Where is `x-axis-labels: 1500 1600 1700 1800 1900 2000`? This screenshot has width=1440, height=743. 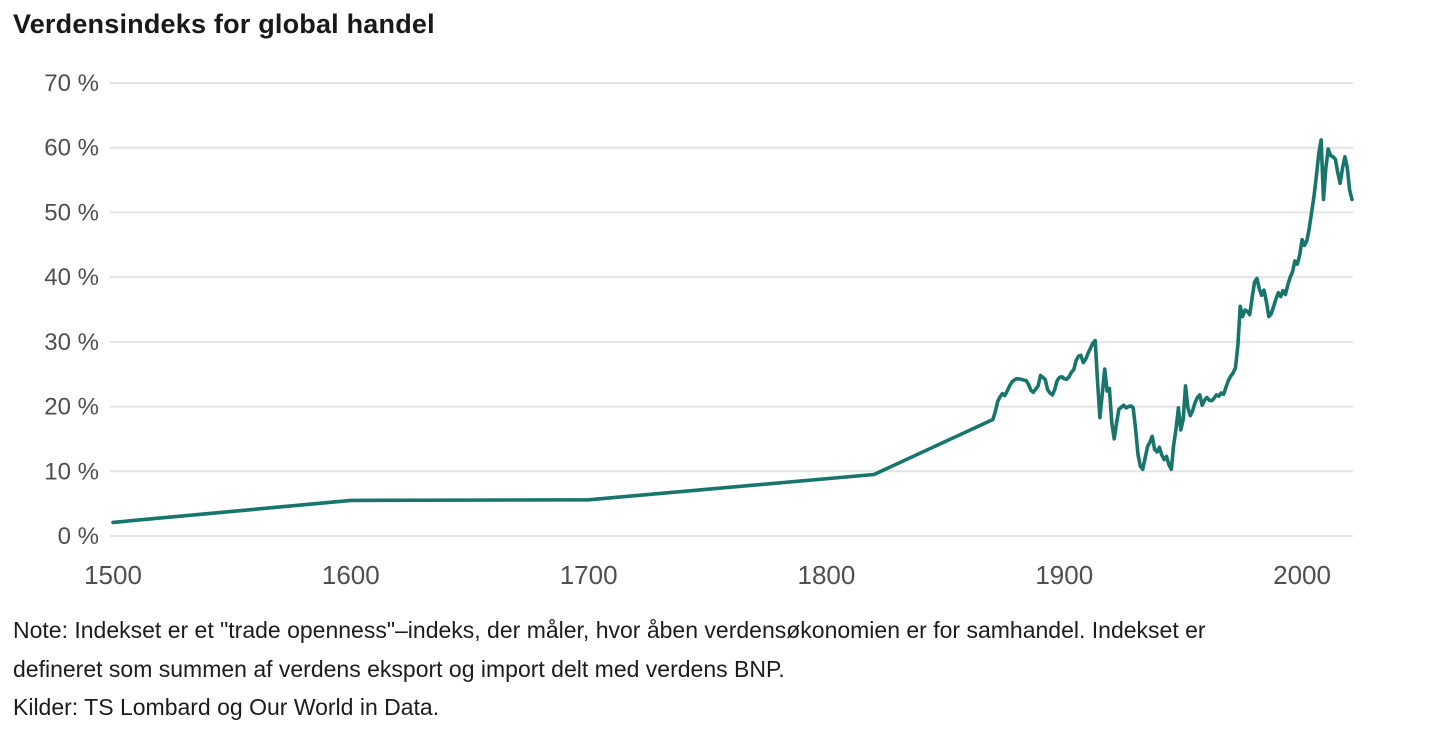 x-axis-labels: 1500 1600 1700 1800 1900 2000 is located at coordinates (707, 575).